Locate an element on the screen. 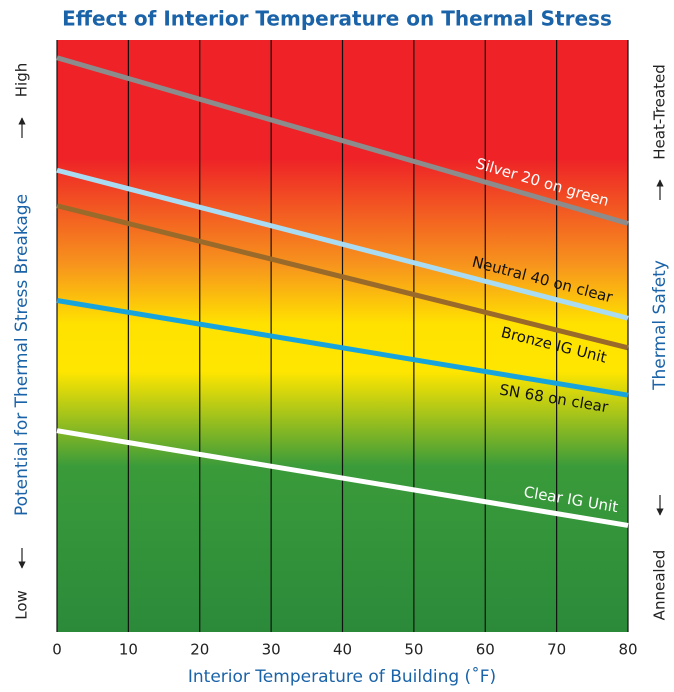  y-high-label: High is located at coordinates (22, 80).